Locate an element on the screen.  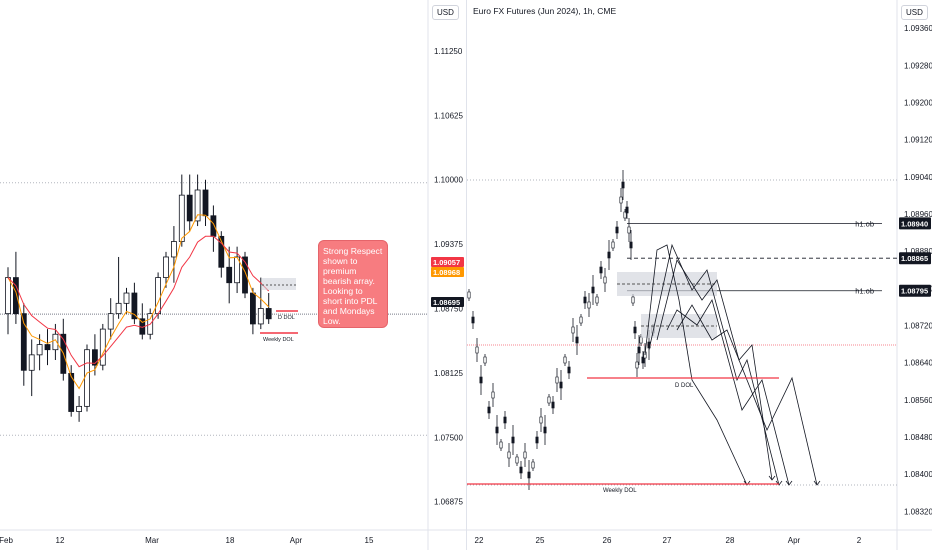
price-tag-label: 1.08695 is located at coordinates (446, 302).